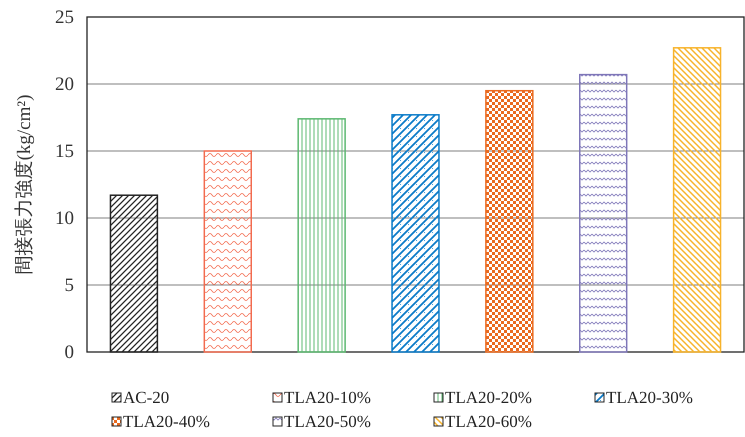 This screenshot has height=437, width=745. Describe the element at coordinates (488, 421) in the screenshot. I see `legend-label: TLA20-60%` at that location.